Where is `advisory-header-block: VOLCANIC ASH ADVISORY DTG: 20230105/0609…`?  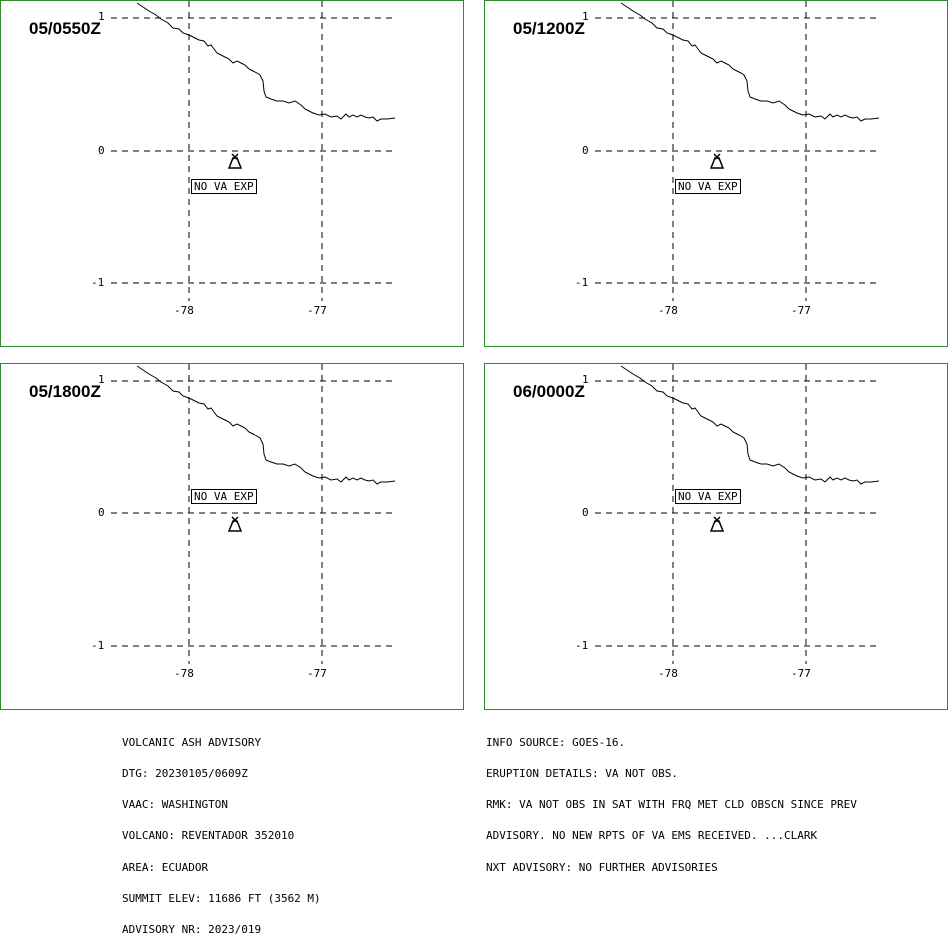
advisory-header-block: VOLCANIC ASH ADVISORY DTG: 20230105/0609… is located at coordinates (221, 831).